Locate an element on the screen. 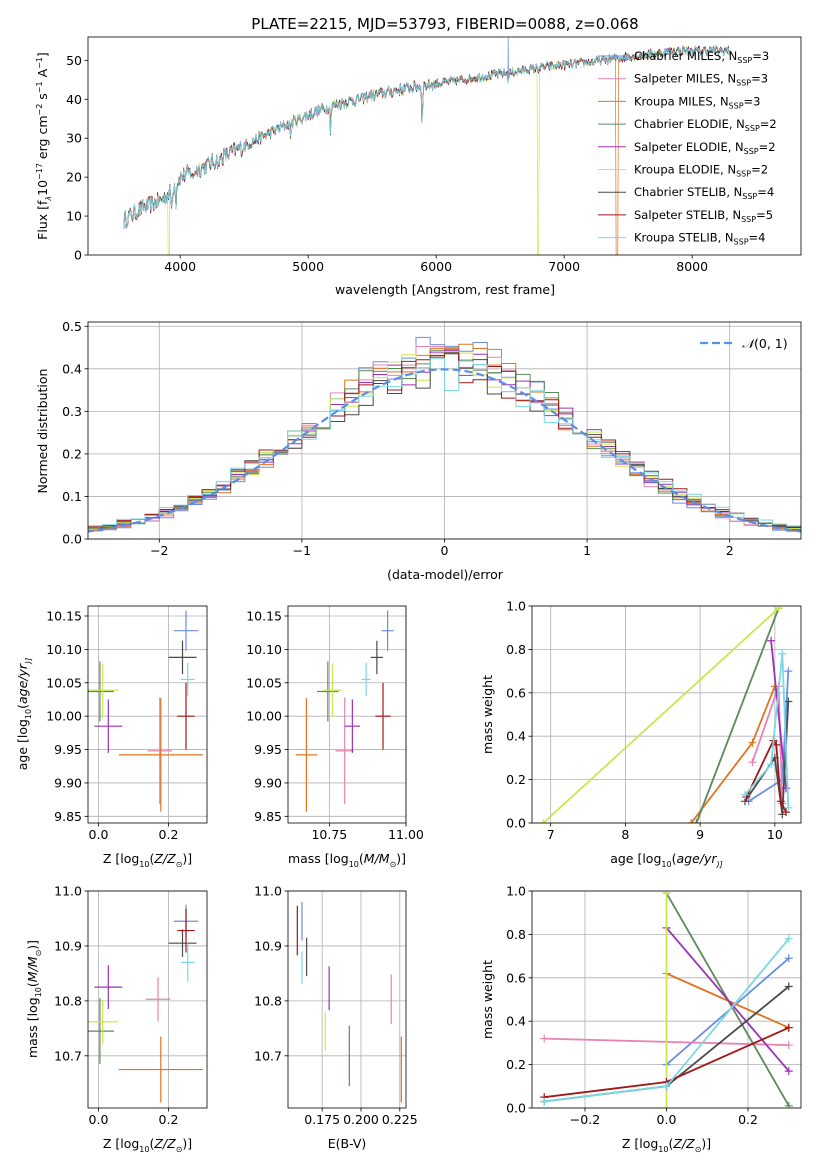  y-tick-label: 10.8 is located at coordinates (268, 1000).